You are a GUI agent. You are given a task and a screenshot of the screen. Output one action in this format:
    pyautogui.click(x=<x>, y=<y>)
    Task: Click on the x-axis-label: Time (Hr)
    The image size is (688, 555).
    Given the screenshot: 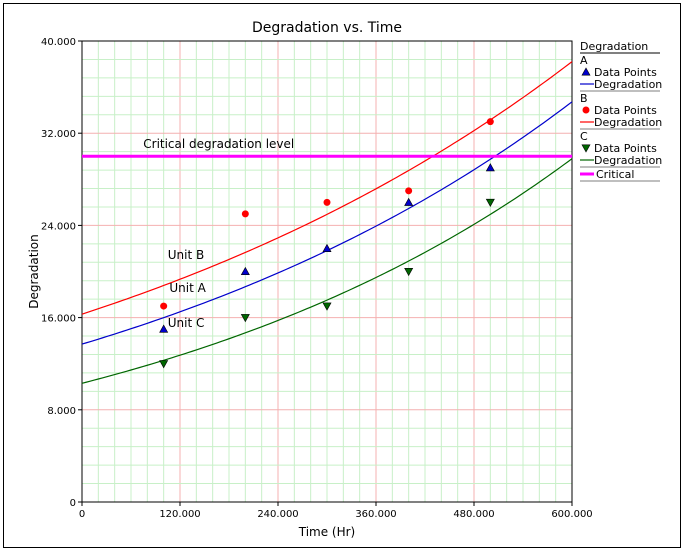 What is the action you would take?
    pyautogui.click(x=327, y=532)
    